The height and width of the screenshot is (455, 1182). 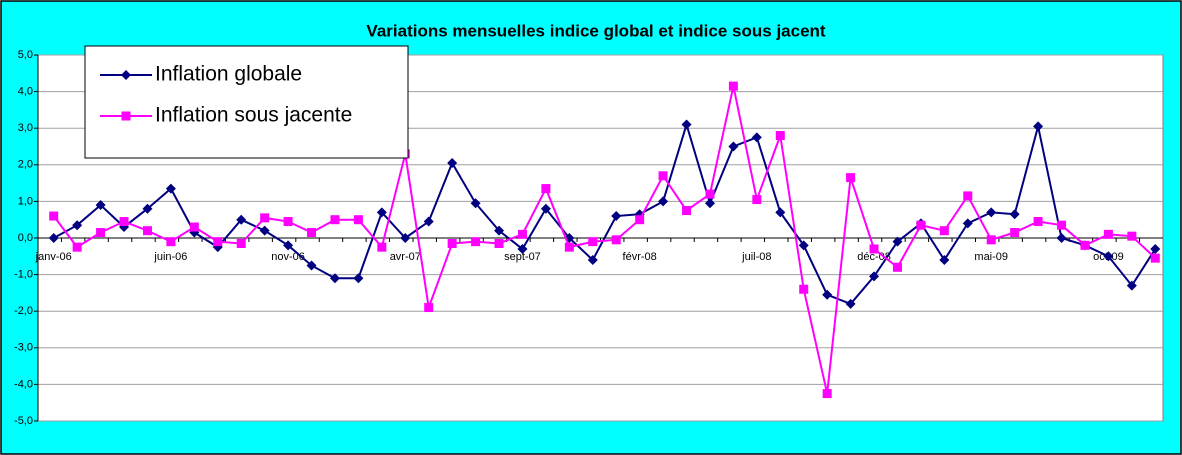 What do you see at coordinates (25, 238) in the screenshot?
I see `y-tick-label: 0,0` at bounding box center [25, 238].